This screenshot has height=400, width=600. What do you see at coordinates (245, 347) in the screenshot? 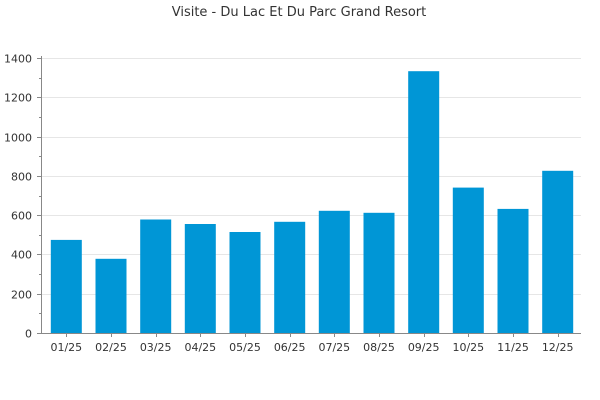
I see `x-tick-label: 05/25` at bounding box center [245, 347].